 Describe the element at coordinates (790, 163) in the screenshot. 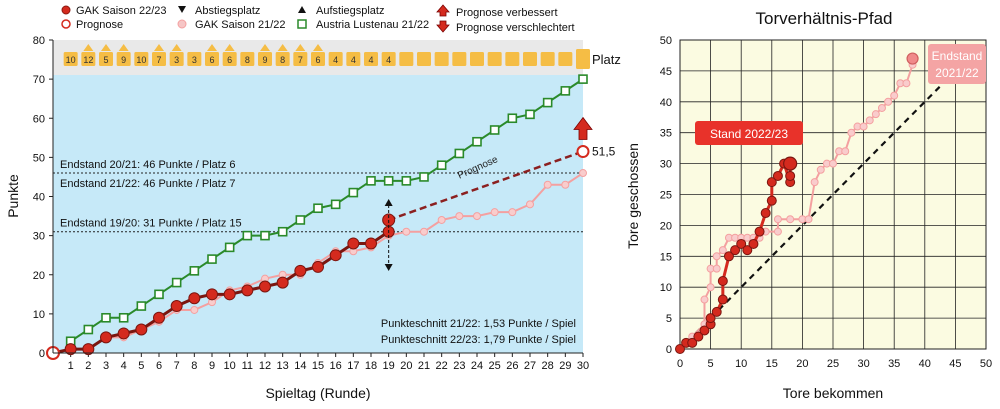

I see `current-endpoint` at that location.